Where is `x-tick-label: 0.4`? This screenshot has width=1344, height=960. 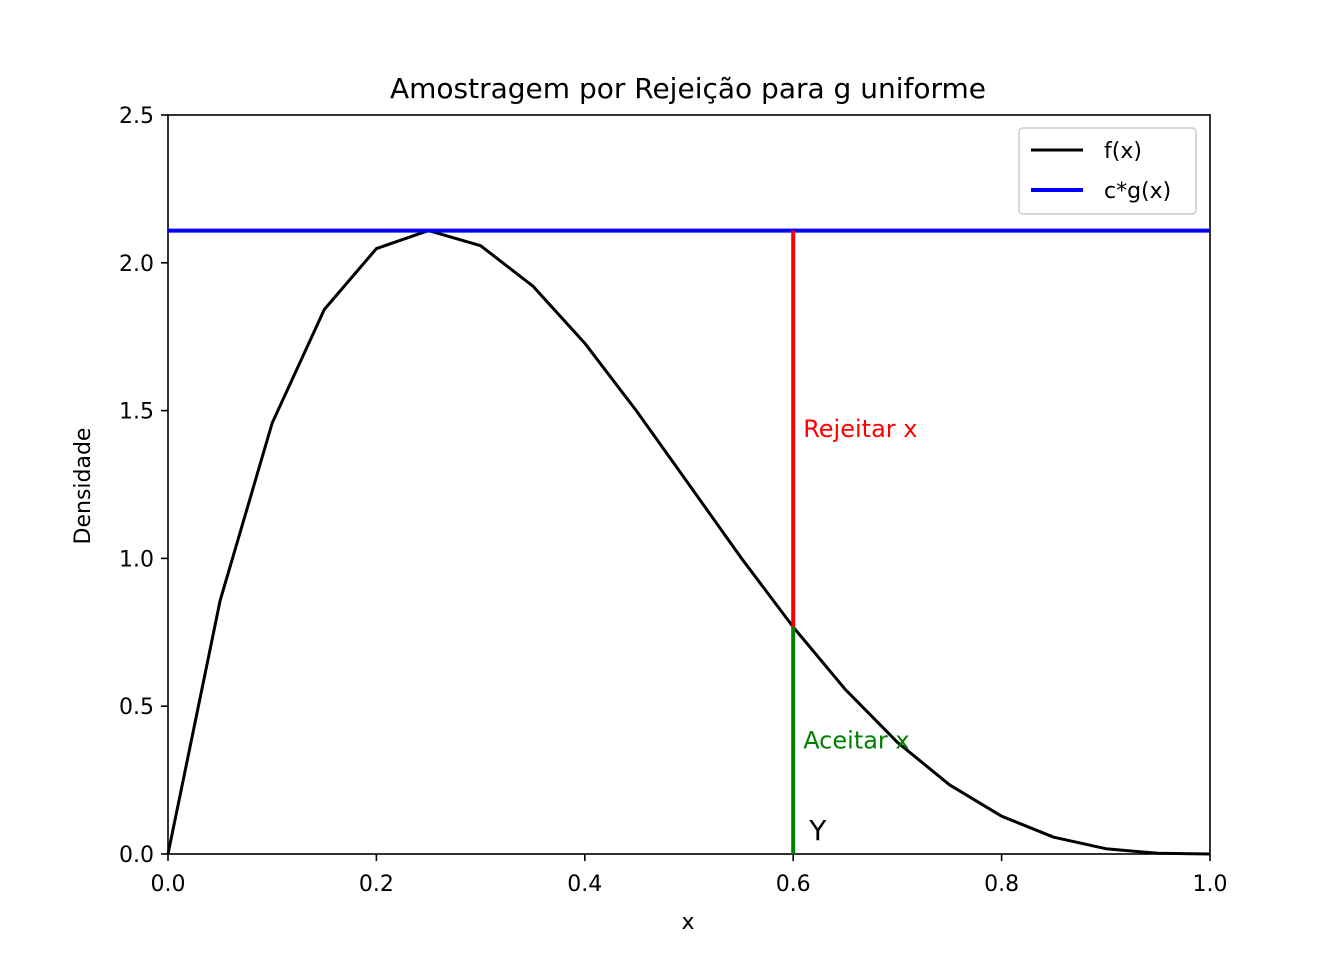
x-tick-label: 0.4 is located at coordinates (584, 884).